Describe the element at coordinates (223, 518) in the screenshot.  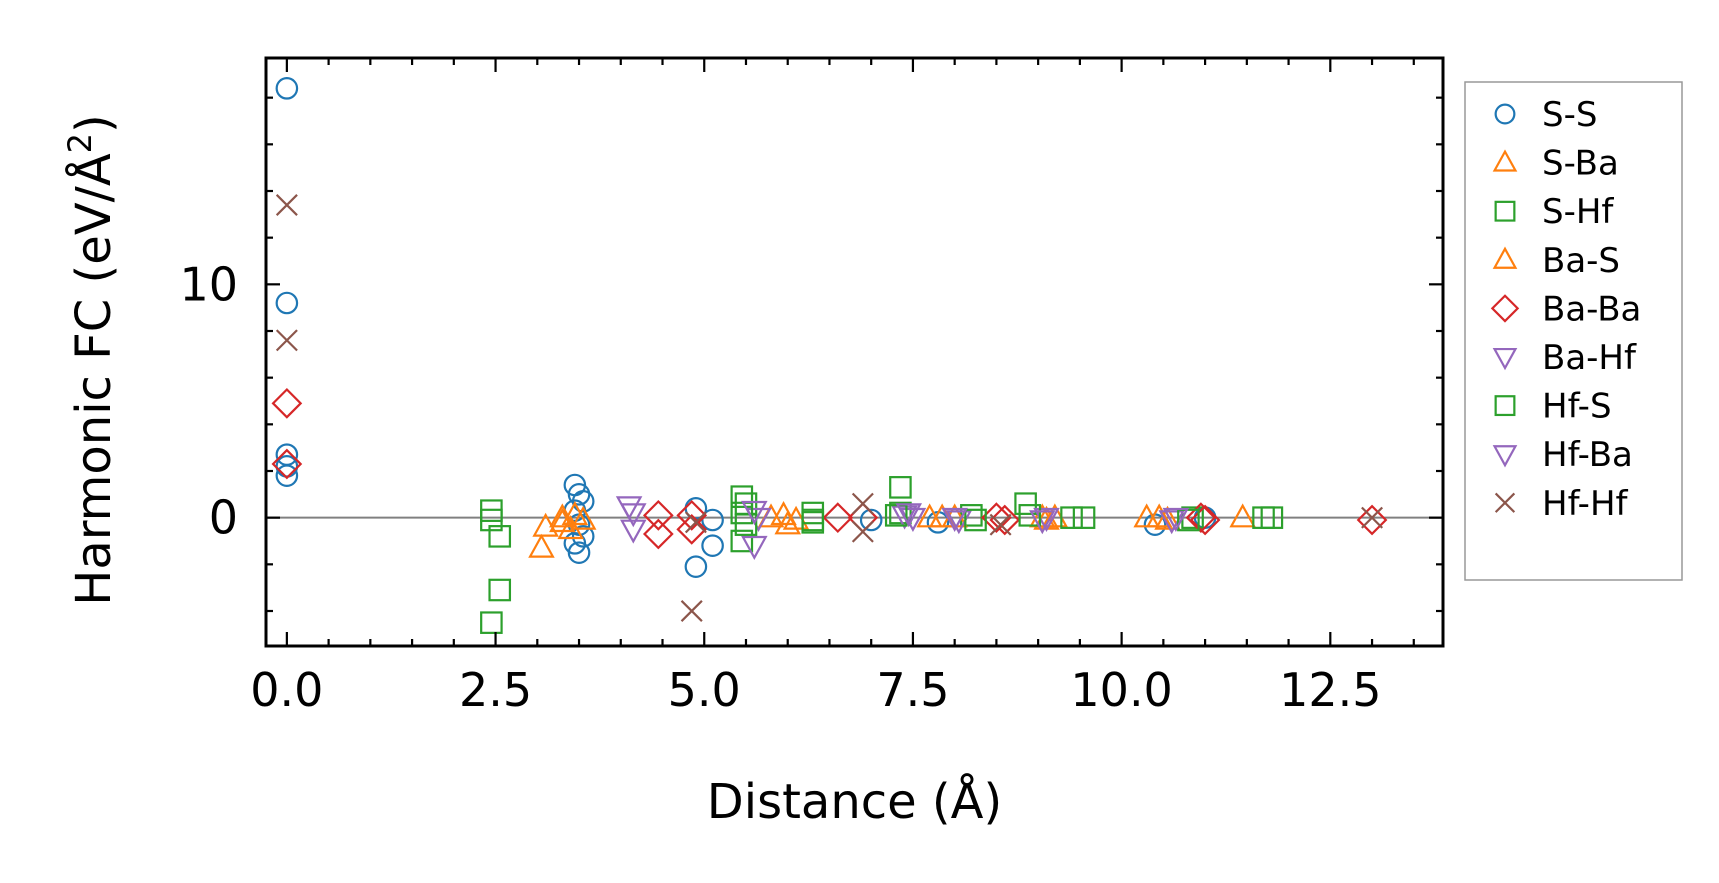
I see `y-tick-label: 0` at that location.